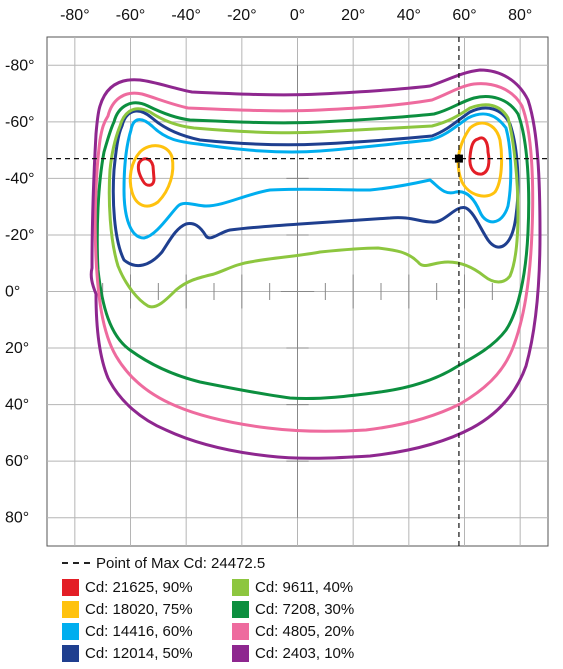  What do you see at coordinates (305, 631) in the screenshot?
I see `legend-label: Cd: 4805, 20%` at bounding box center [305, 631].